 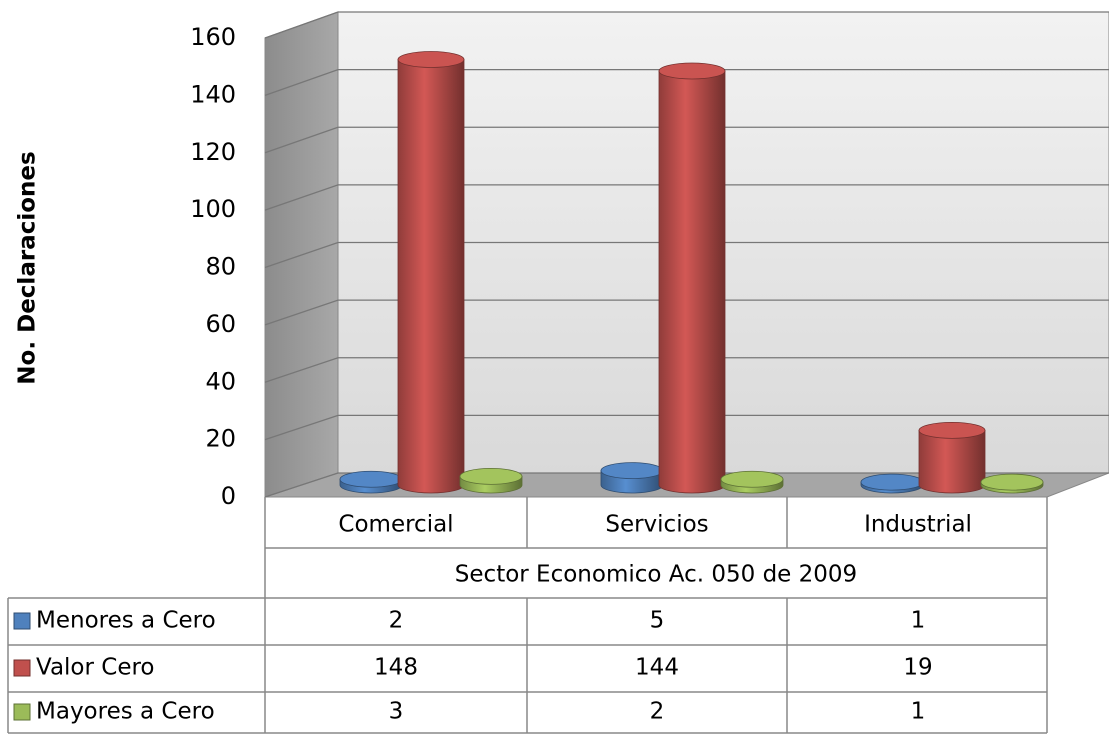 What do you see at coordinates (220, 439) in the screenshot?
I see `y-tick-label: 20` at bounding box center [220, 439].